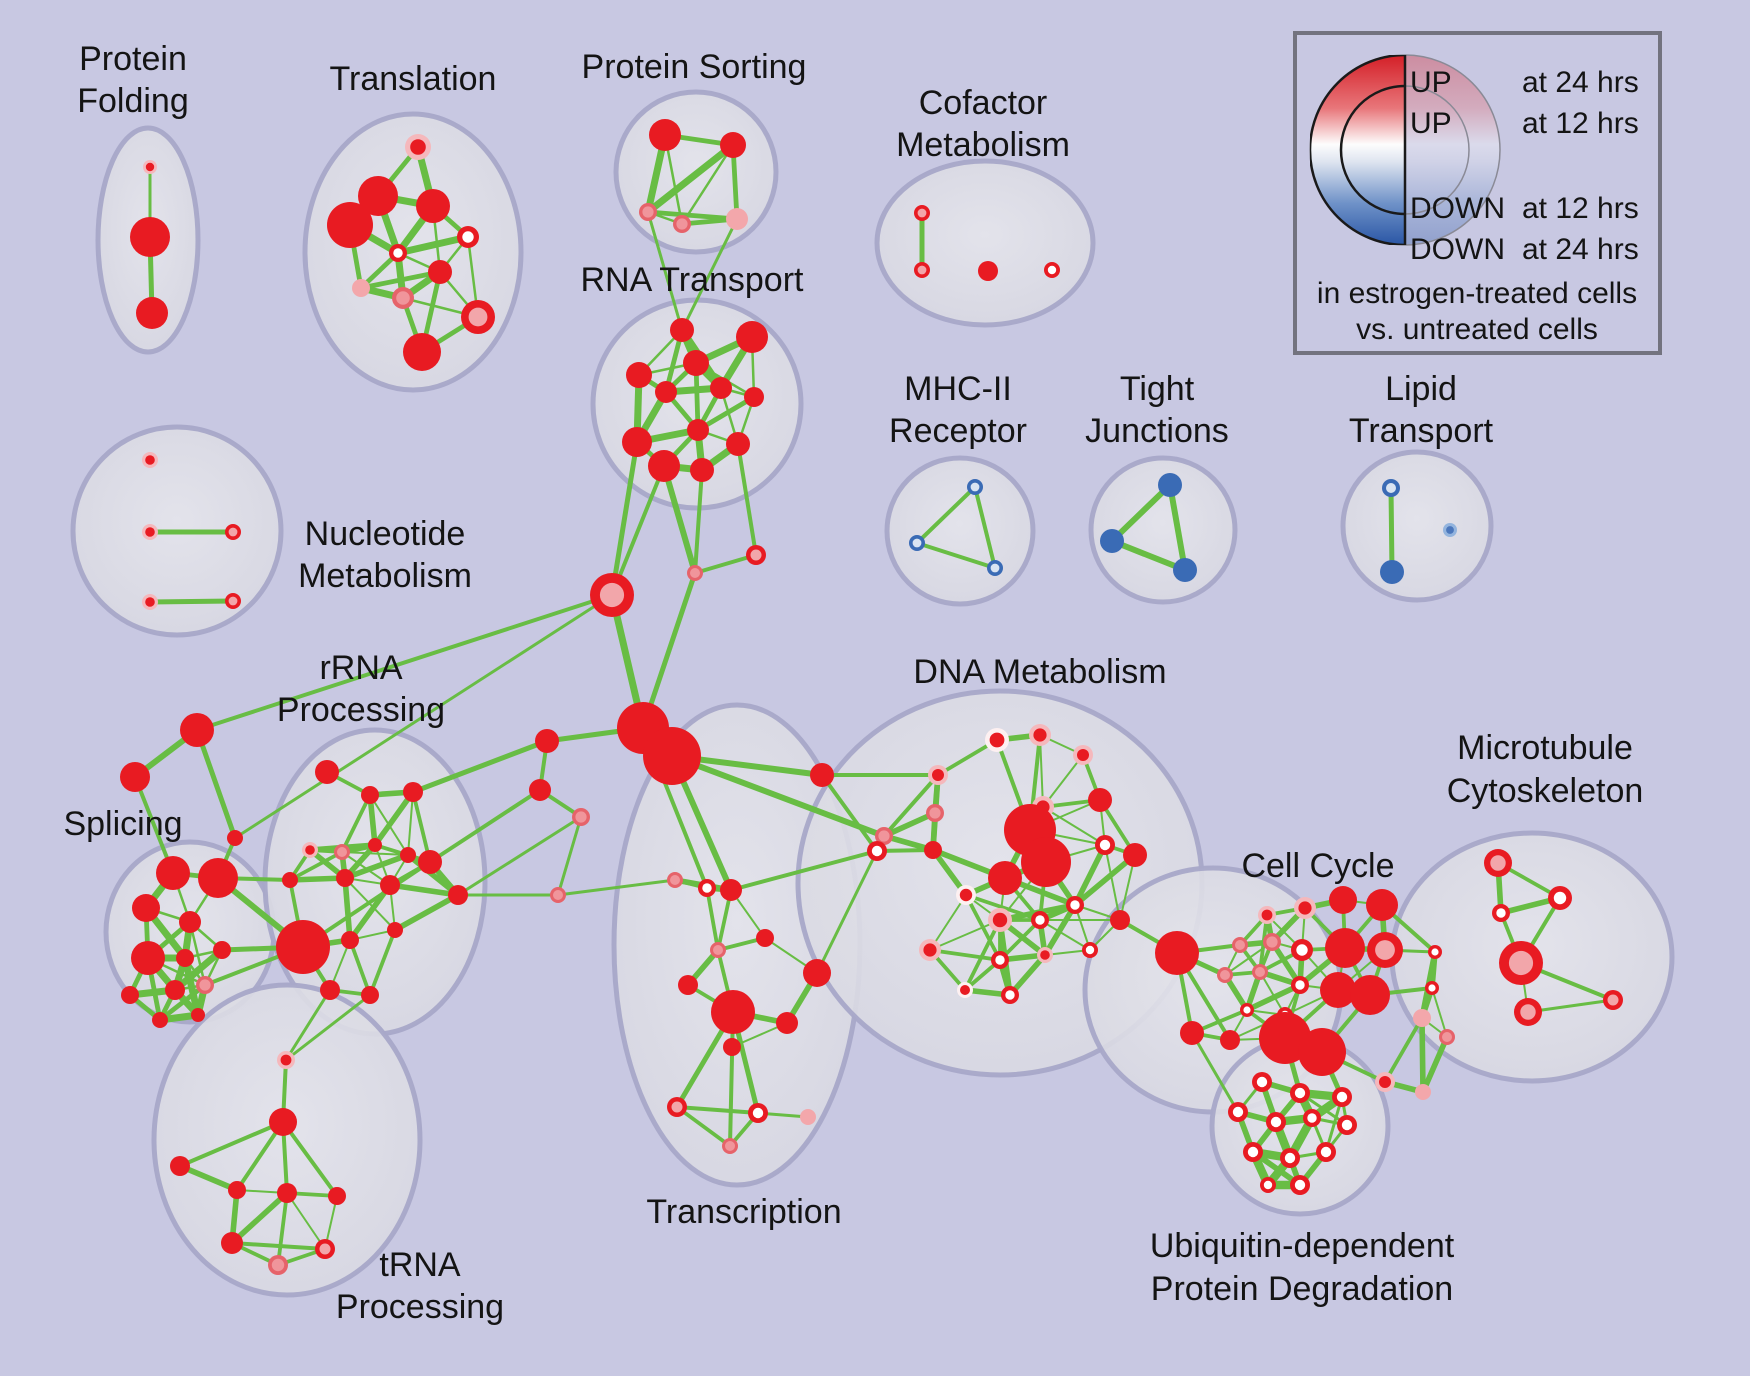 The width and height of the screenshot is (1750, 1376). What do you see at coordinates (413, 79) in the screenshot?
I see `cluster-label-translation: Translation` at bounding box center [413, 79].